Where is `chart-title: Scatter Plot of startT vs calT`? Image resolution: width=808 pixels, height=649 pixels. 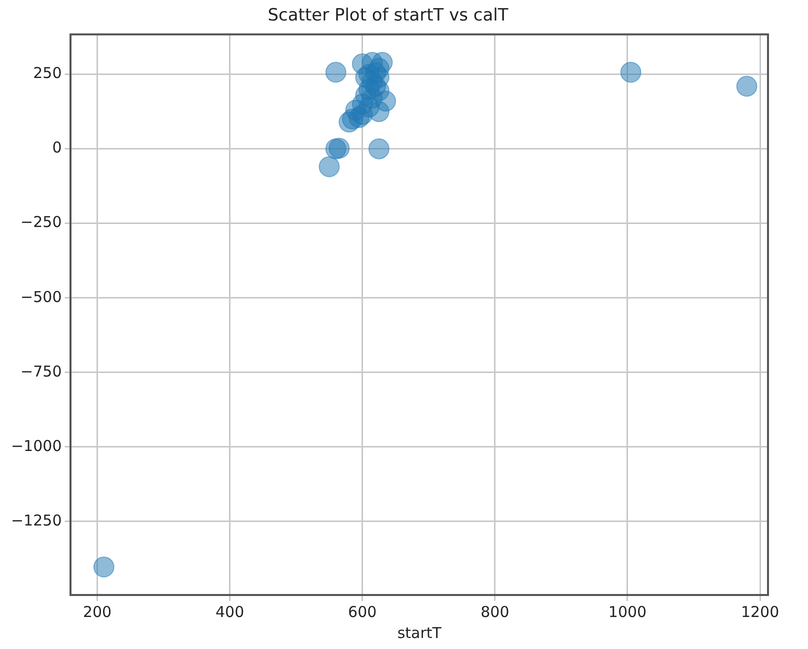
chart-title: Scatter Plot of startT vs calT is located at coordinates (388, 16).